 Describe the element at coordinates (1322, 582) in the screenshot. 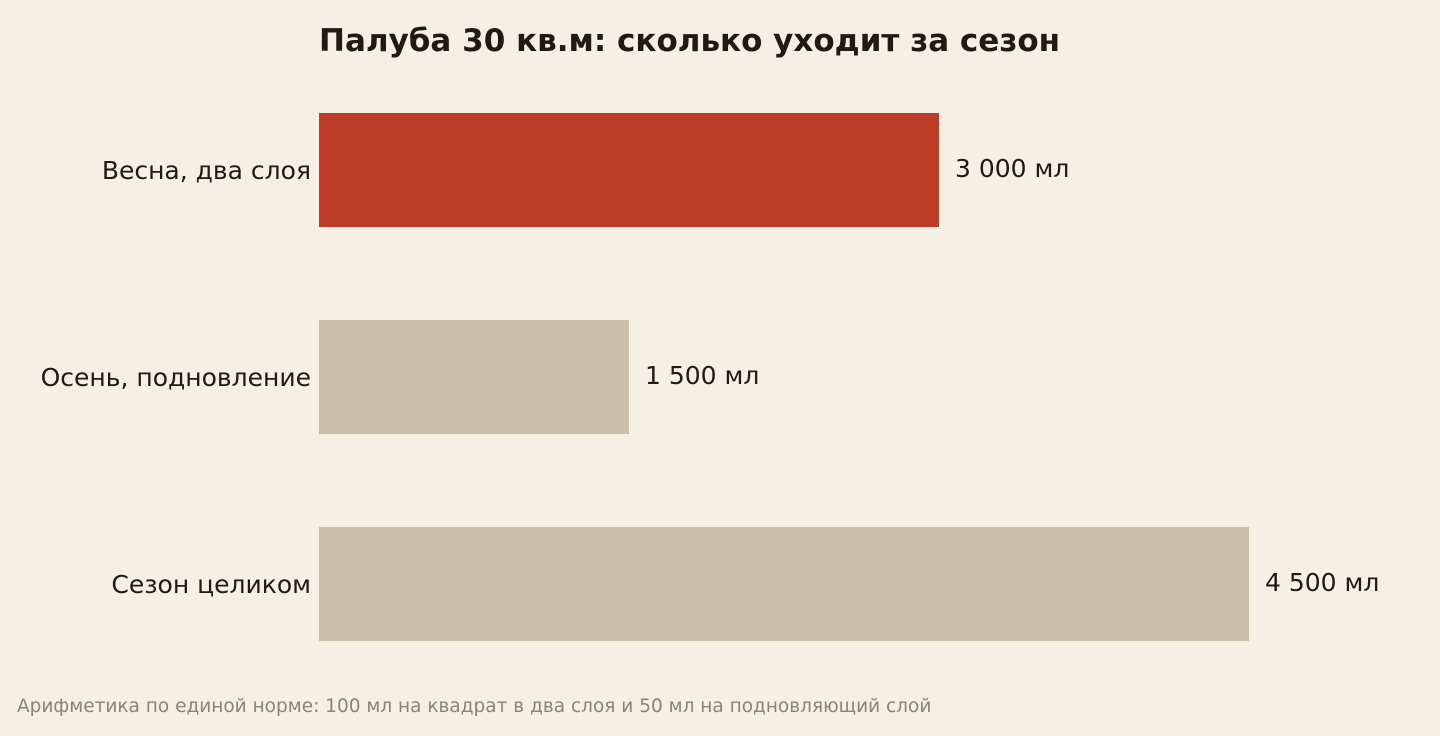

I see `value-label-3: 4 500 мл` at that location.